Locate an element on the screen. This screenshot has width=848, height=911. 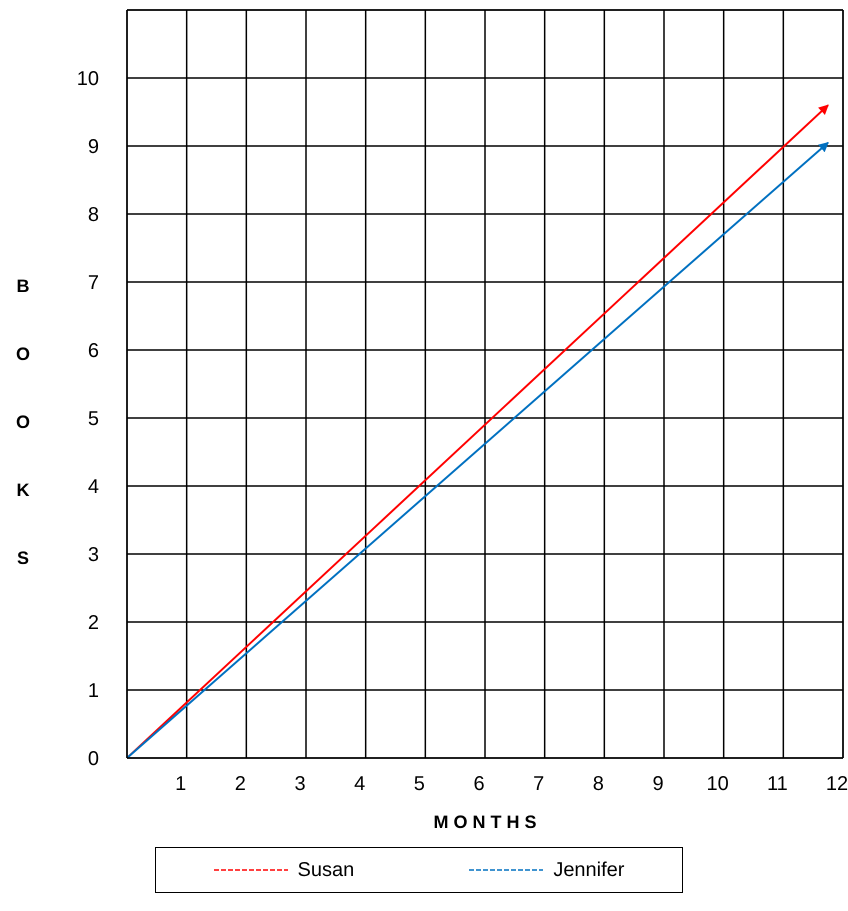
y-tick-label: 2 is located at coordinates (93, 623).